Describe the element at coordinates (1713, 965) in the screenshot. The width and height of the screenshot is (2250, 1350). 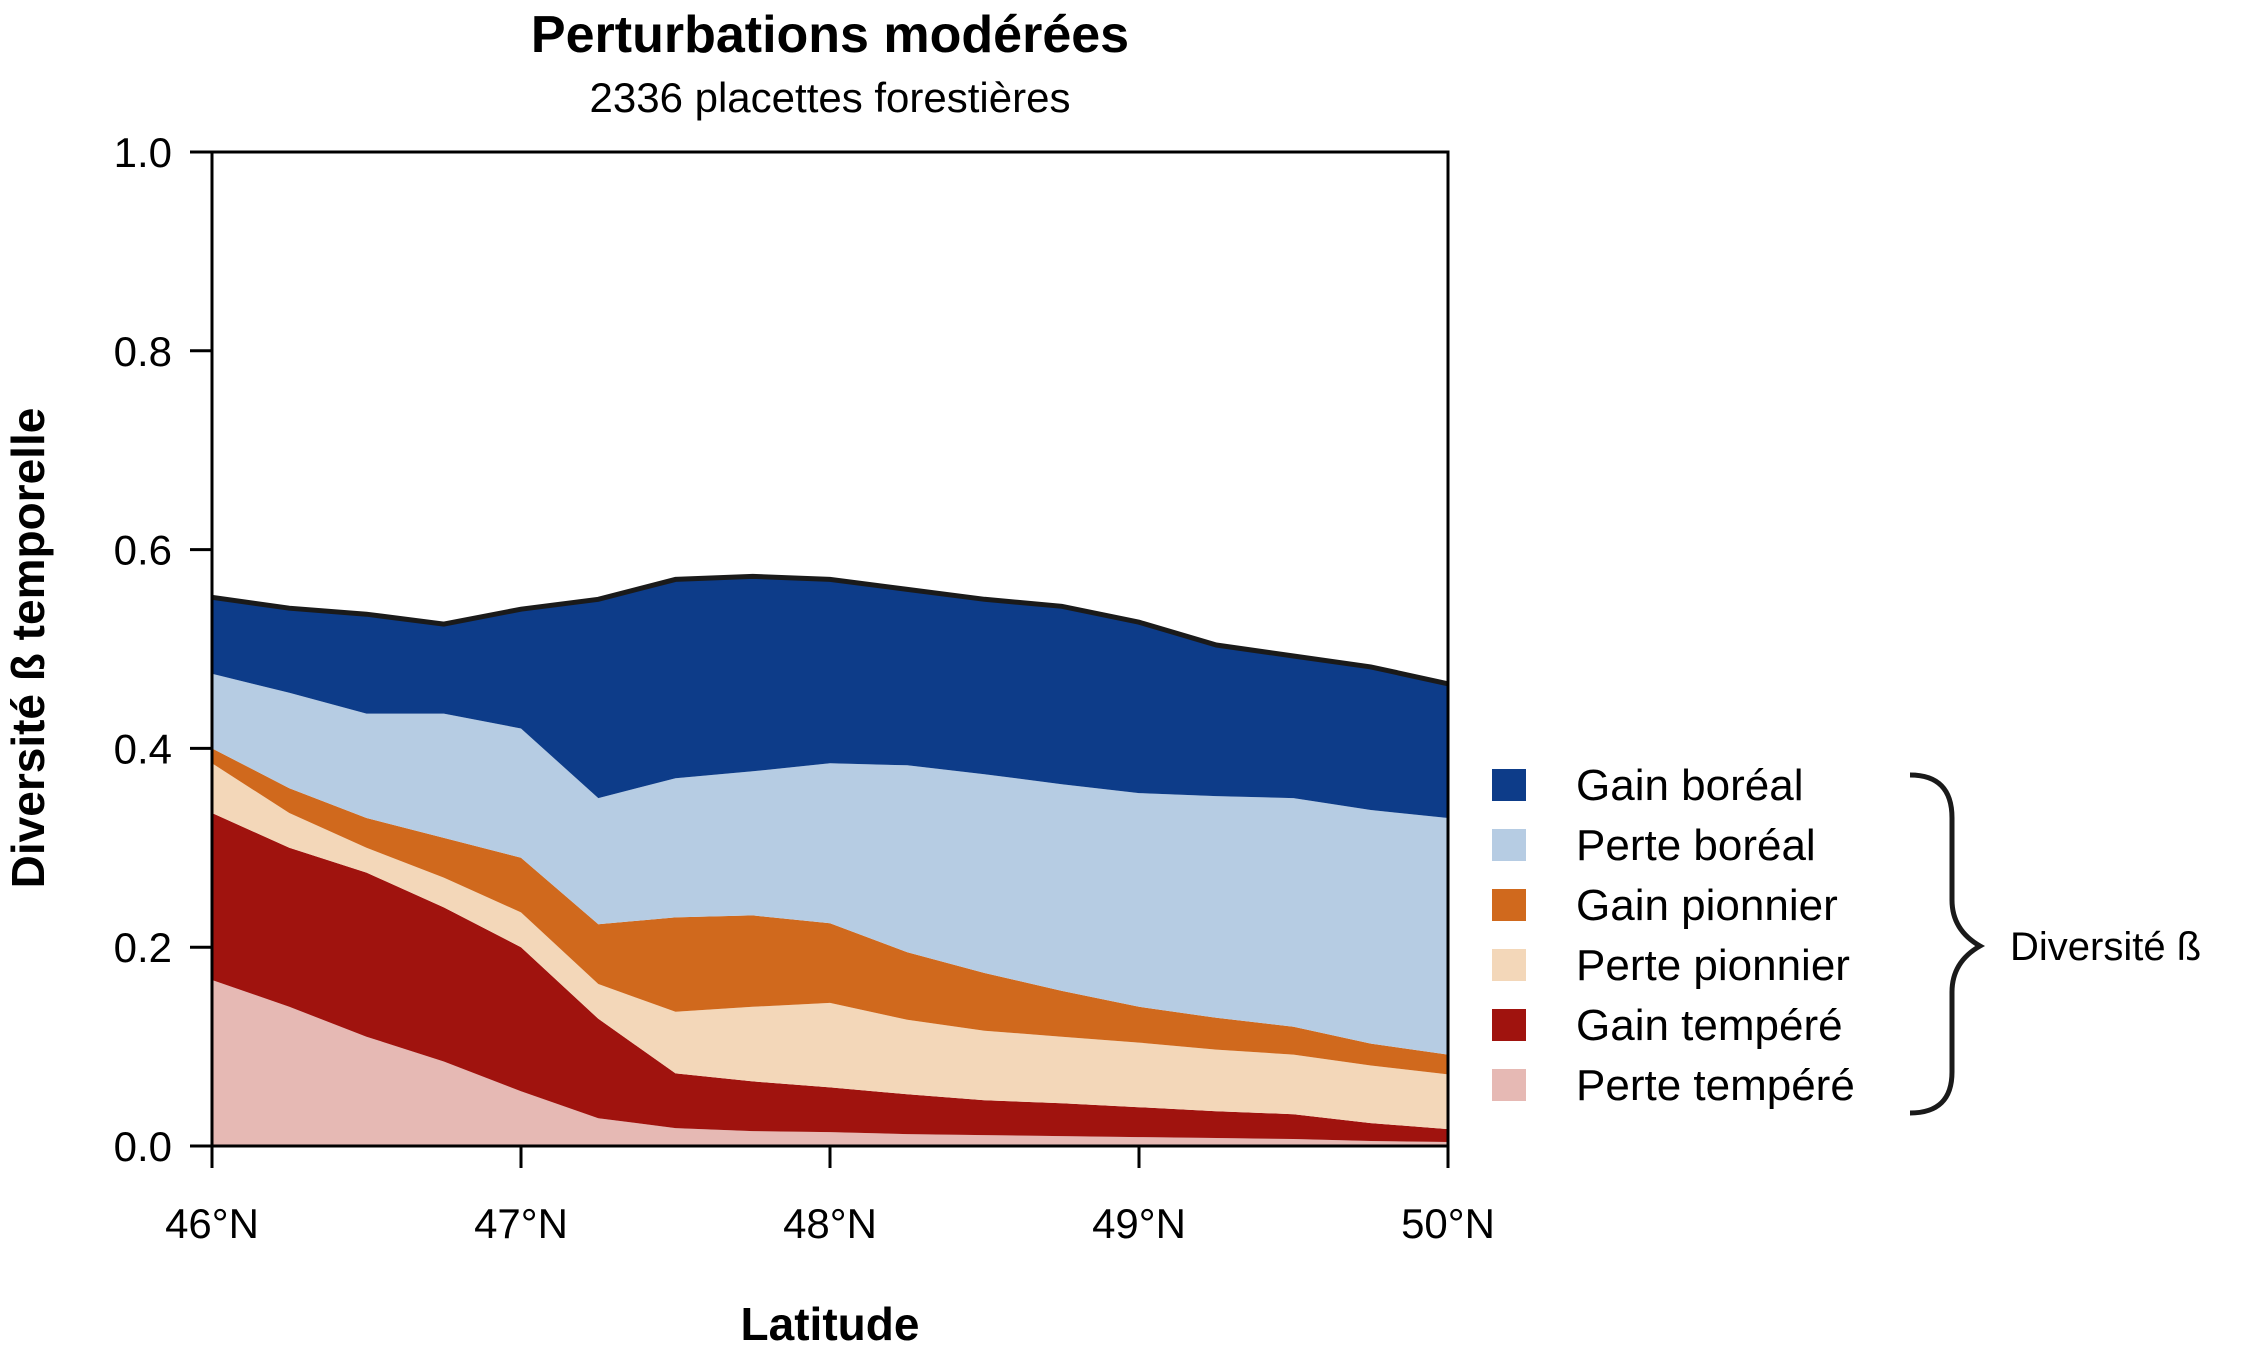
I see `legend-label-perte-pionnier: Perte pionnier` at that location.